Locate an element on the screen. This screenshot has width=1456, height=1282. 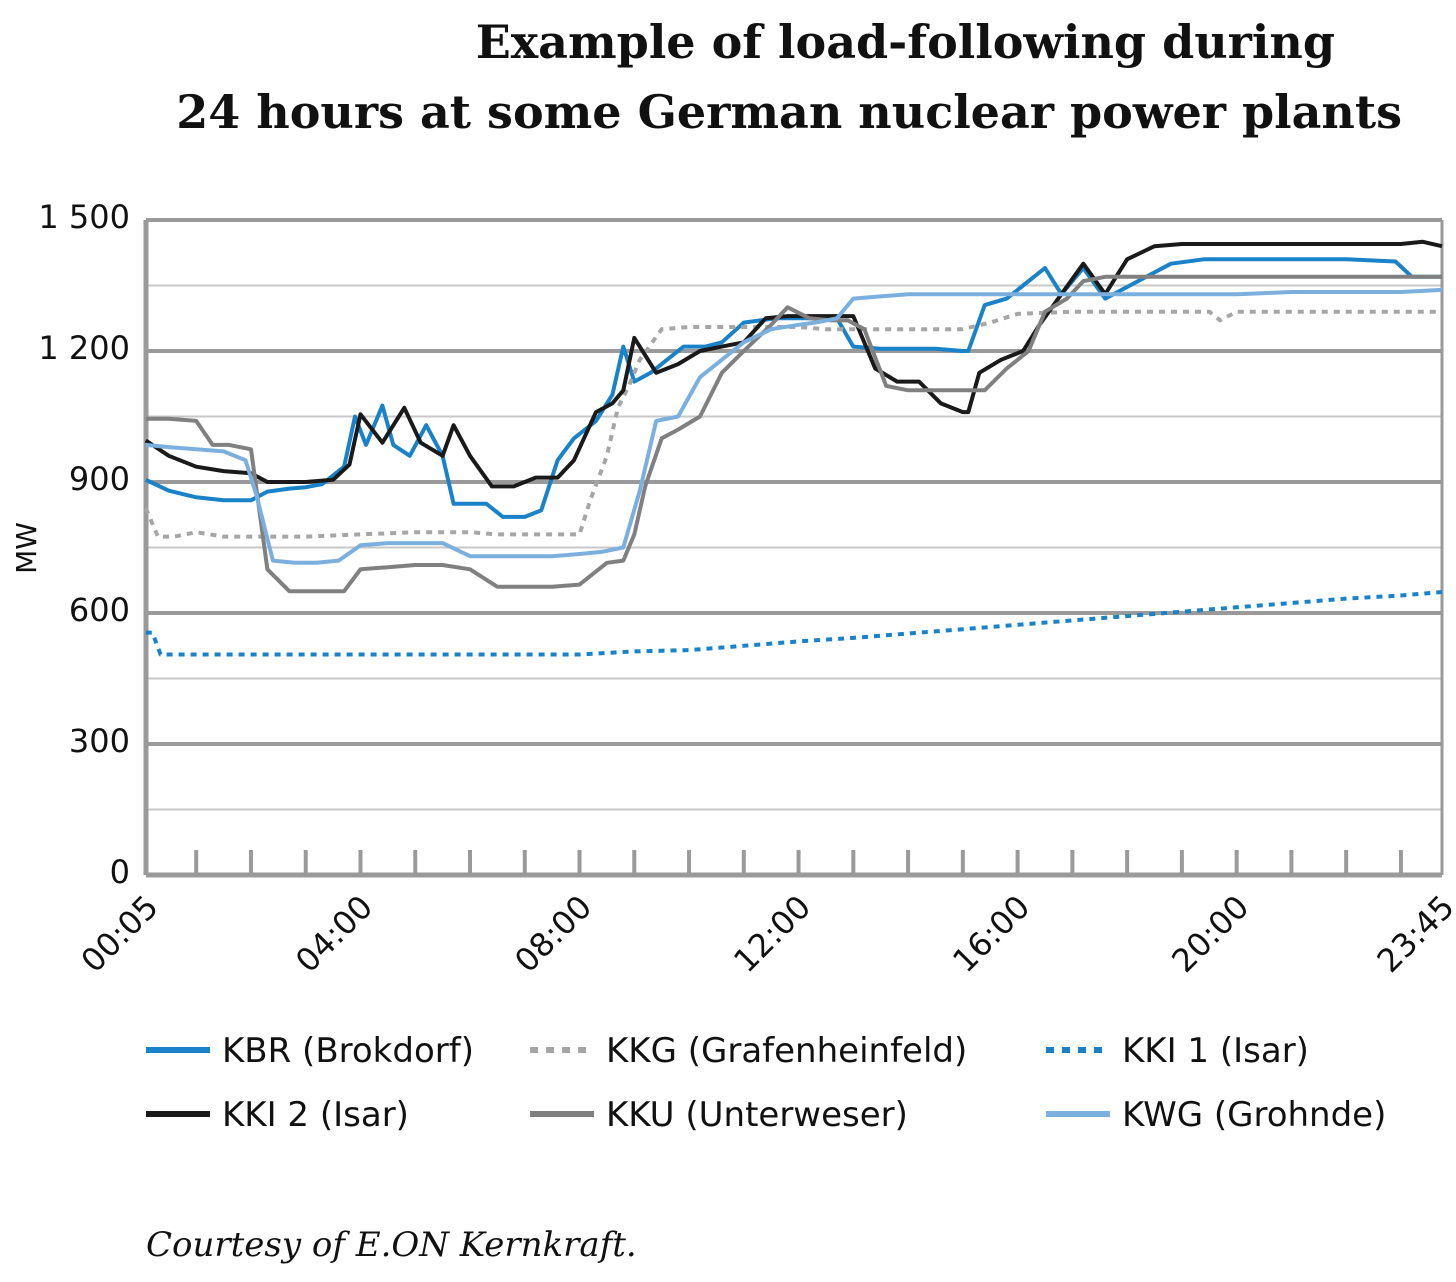
x-tick-label: 23:45 is located at coordinates (1413, 934).